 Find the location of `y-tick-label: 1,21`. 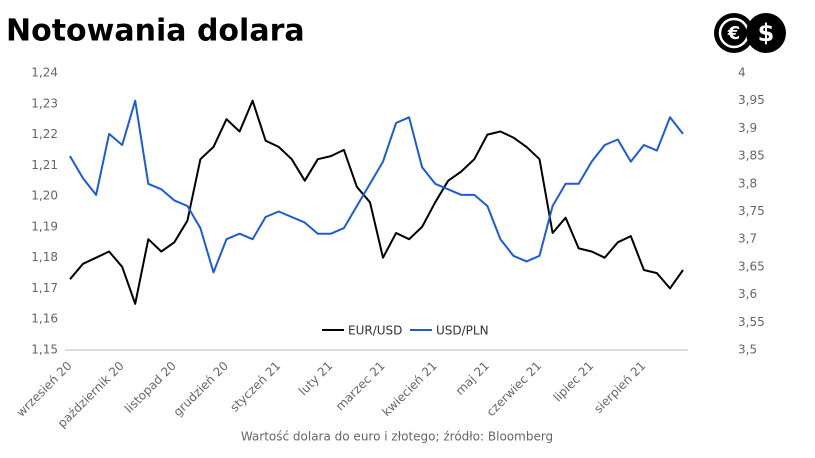

y-tick-label: 1,21 is located at coordinates (44, 165).